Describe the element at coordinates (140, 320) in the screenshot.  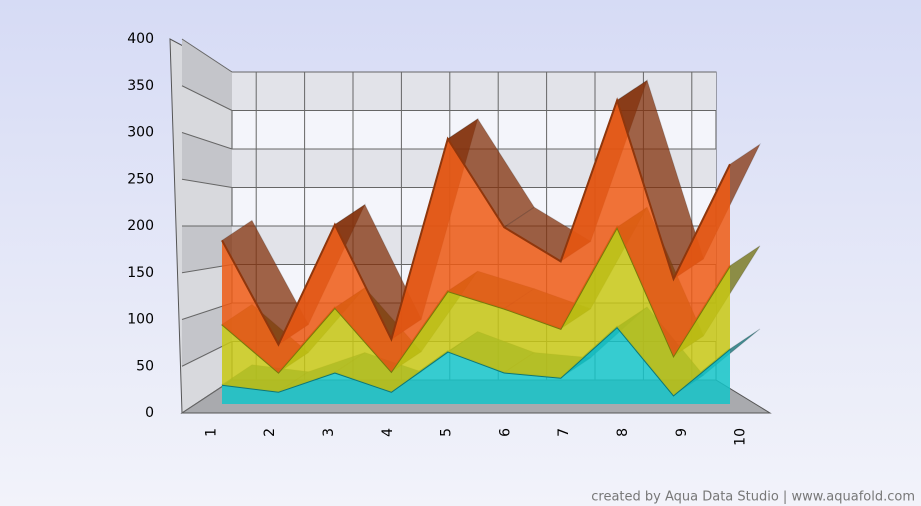
I see `y-tick-label: 100` at that location.